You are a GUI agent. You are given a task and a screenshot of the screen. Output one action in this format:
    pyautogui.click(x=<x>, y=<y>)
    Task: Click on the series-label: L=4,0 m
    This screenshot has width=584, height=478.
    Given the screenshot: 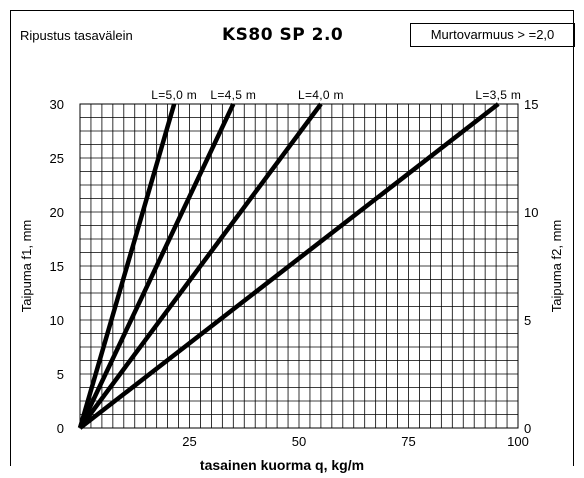 What is the action you would take?
    pyautogui.click(x=321, y=95)
    